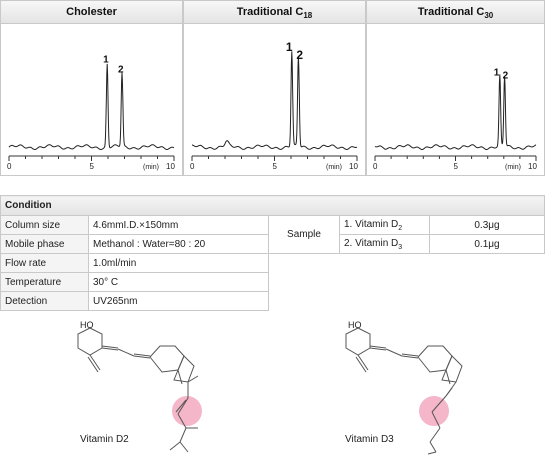  Describe the element at coordinates (455, 12) in the screenshot. I see `chart-title: Traditional C30` at that location.